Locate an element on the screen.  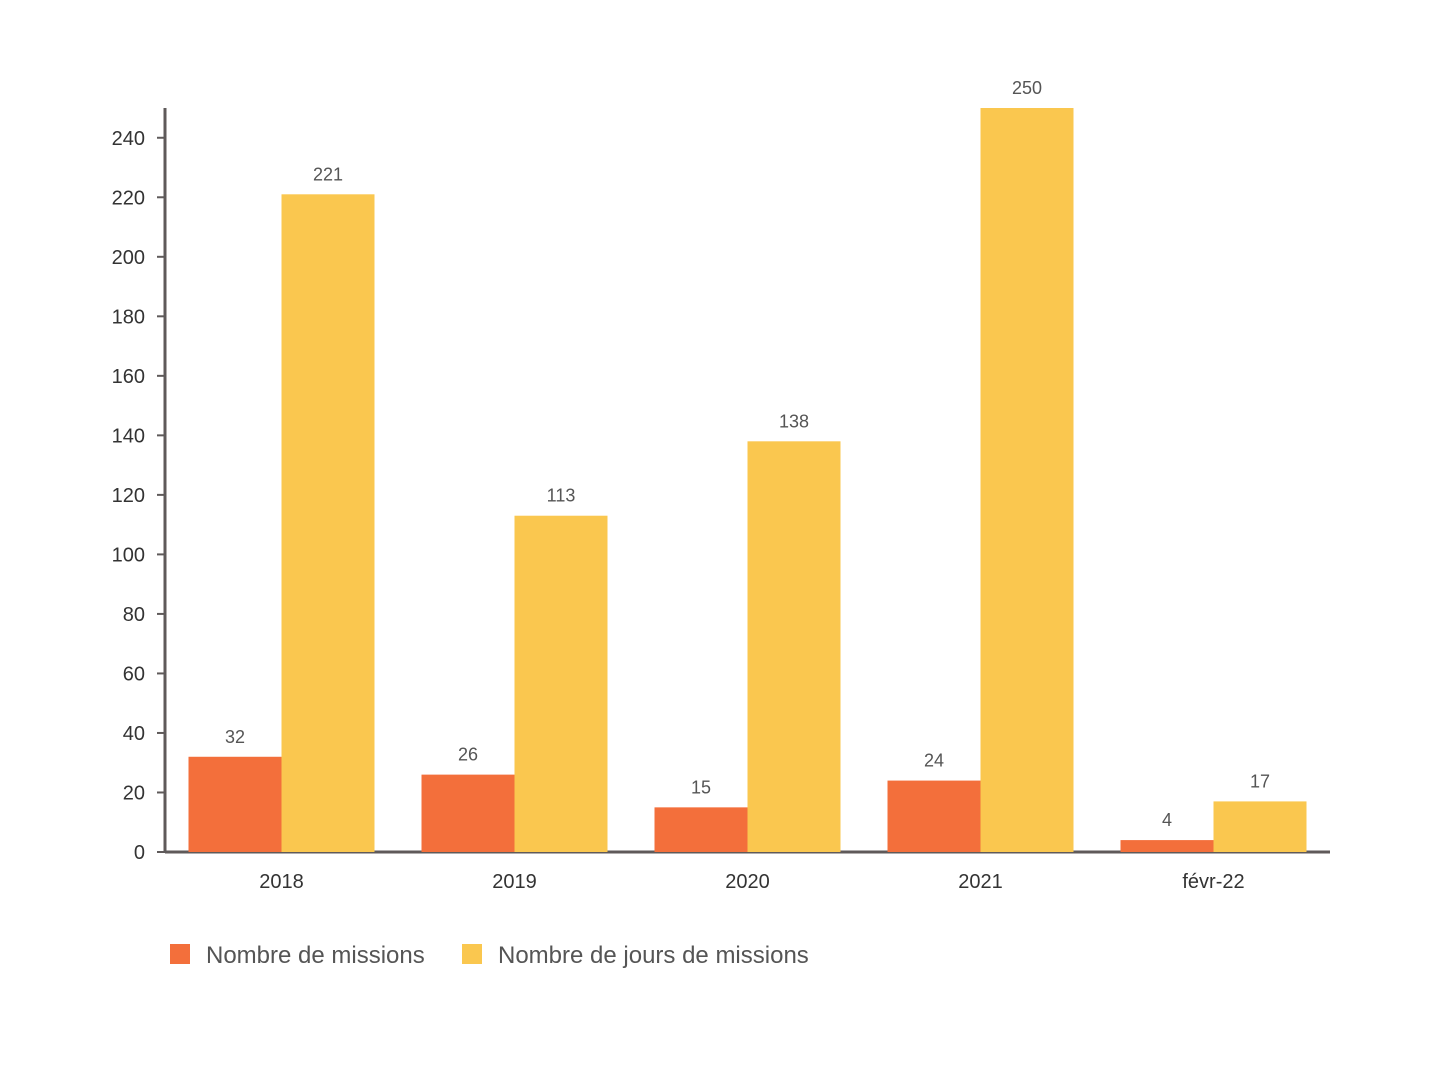
y-tick-label: 200 is located at coordinates (128, 258).